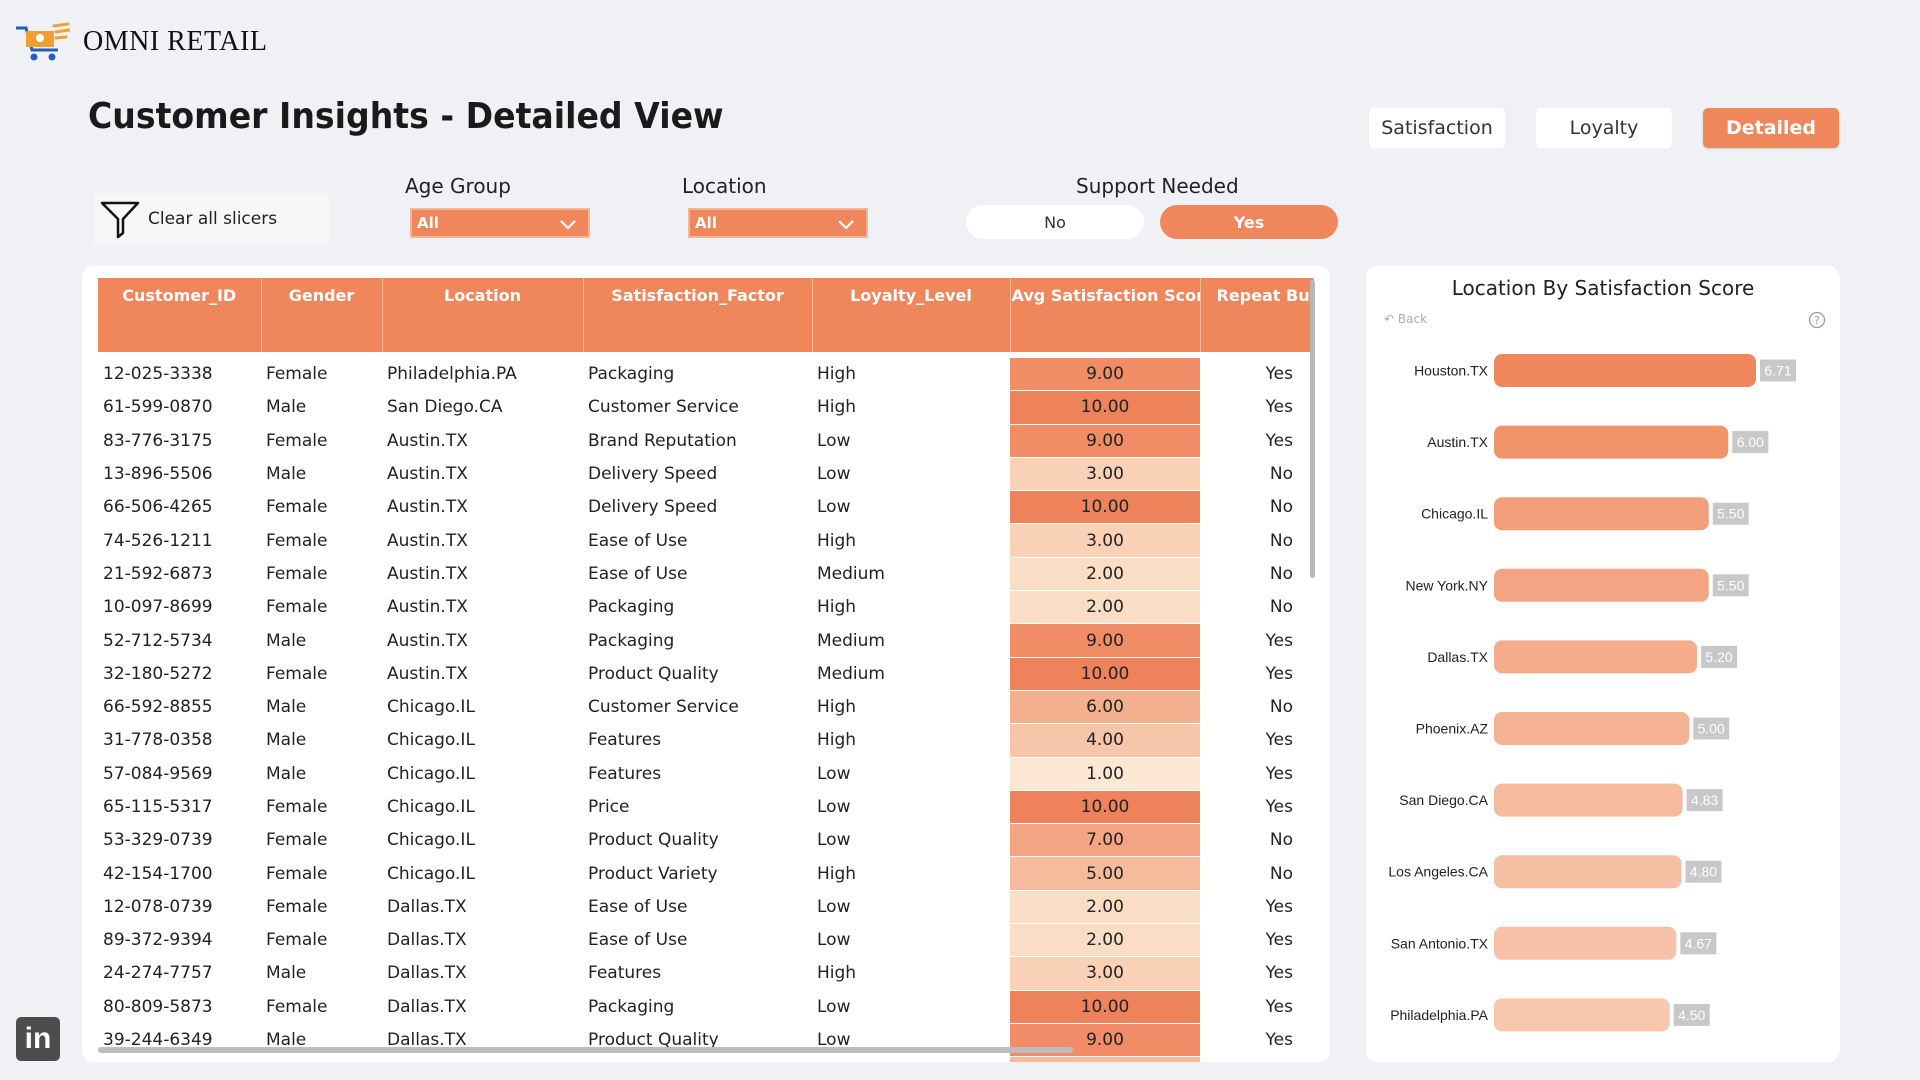 The image size is (1920, 1080). I want to click on cell-customer-id: 12-025-3338, so click(158, 374).